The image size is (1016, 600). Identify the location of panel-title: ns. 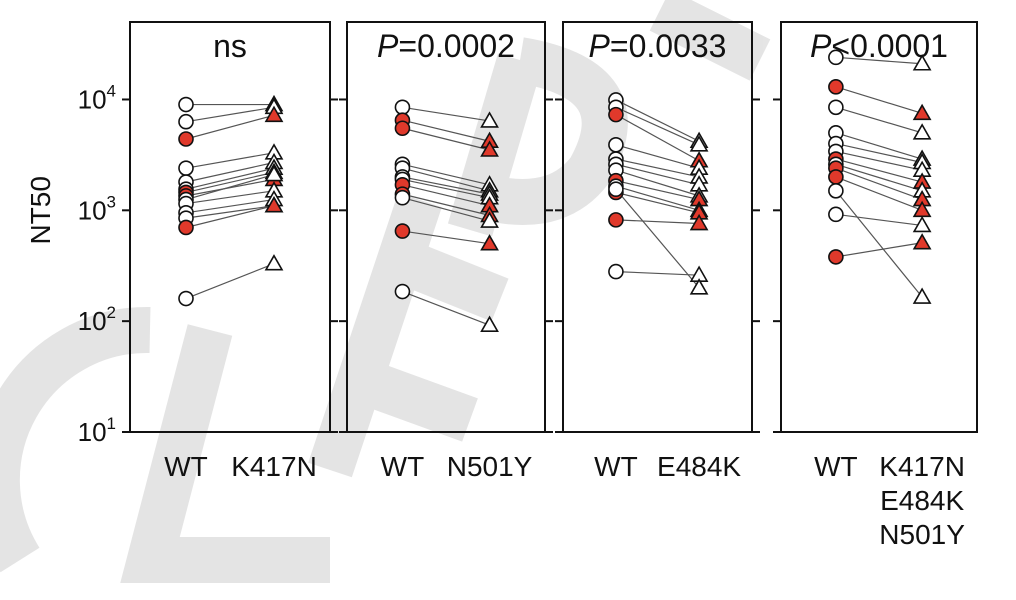
(230, 46).